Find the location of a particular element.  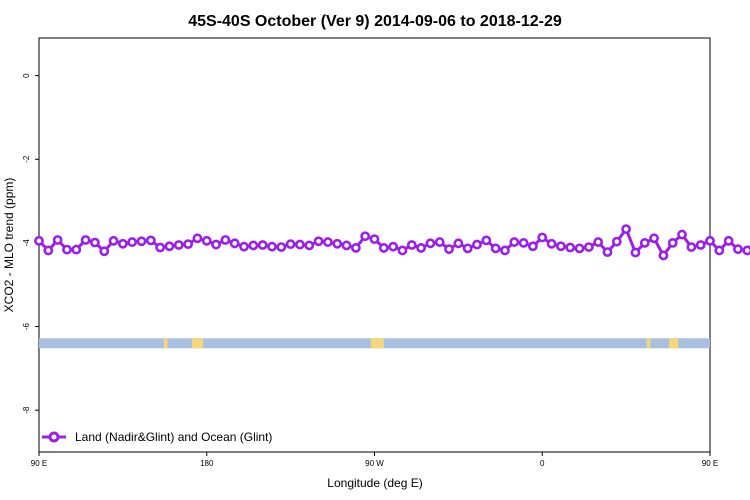

y-tick-label: -8 is located at coordinates (26, 410).